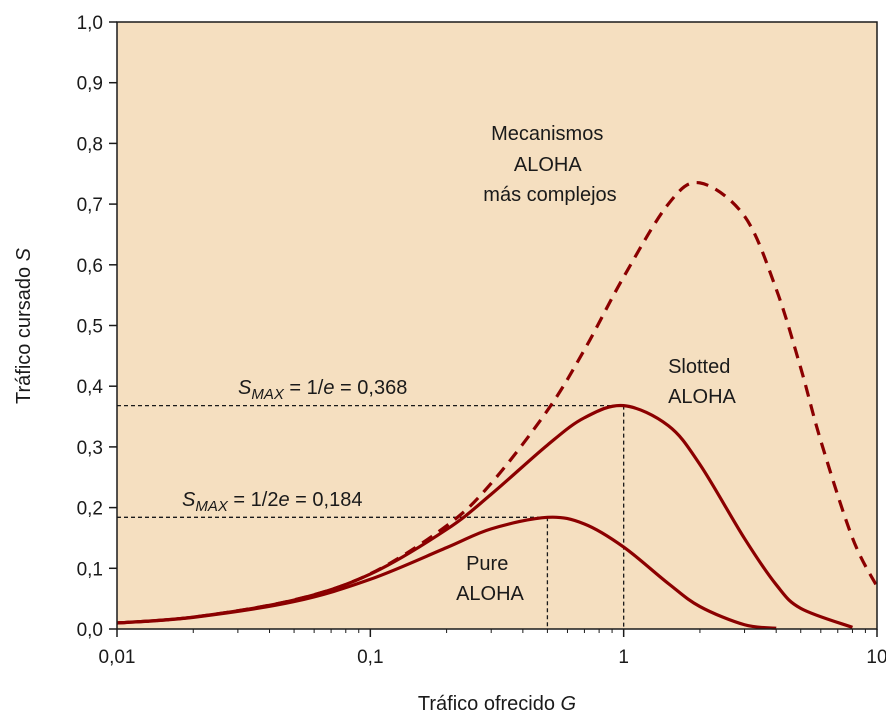 This screenshot has height=722, width=886. What do you see at coordinates (90, 387) in the screenshot?
I see `y-tick-label: 0,4` at bounding box center [90, 387].